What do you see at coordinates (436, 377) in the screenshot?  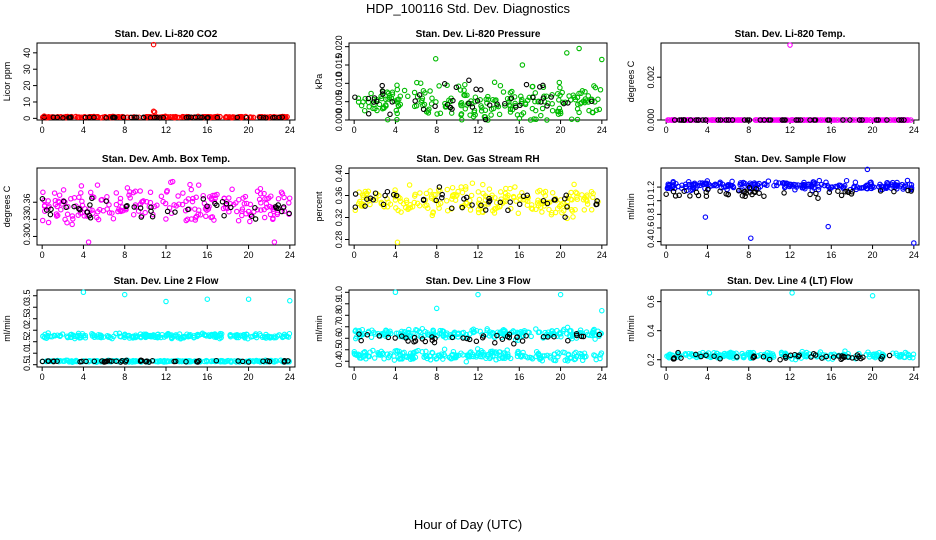 I see `x-tick-label: 8` at bounding box center [436, 377].